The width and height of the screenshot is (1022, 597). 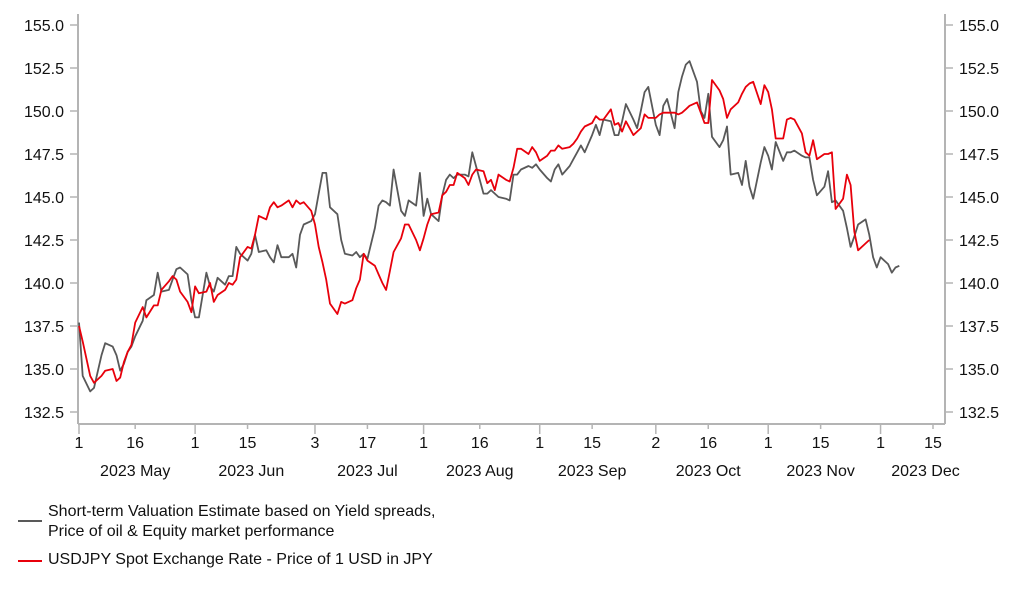 What do you see at coordinates (979, 327) in the screenshot?
I see `y-tick-label-right: 137.5` at bounding box center [979, 327].